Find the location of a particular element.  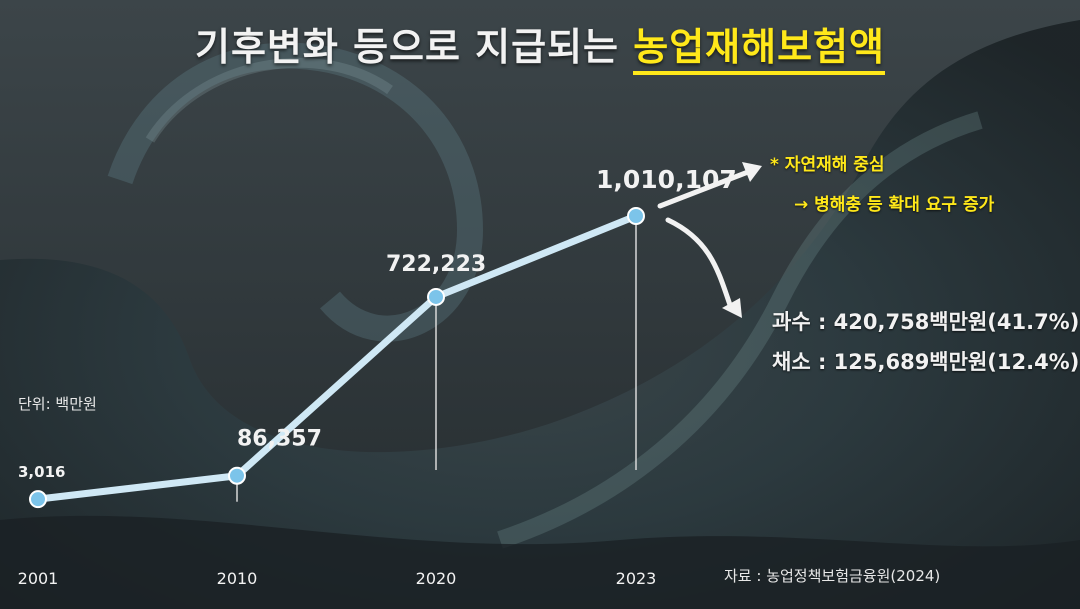

data-label-2023: 1,010,107 is located at coordinates (666, 179).